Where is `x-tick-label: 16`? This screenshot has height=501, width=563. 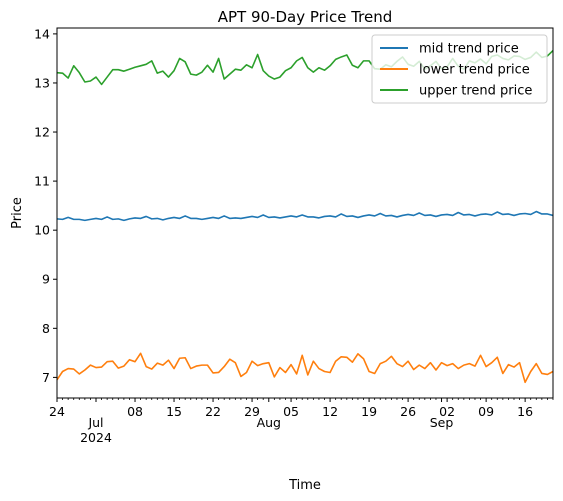 x-tick-label: 16 is located at coordinates (525, 411).